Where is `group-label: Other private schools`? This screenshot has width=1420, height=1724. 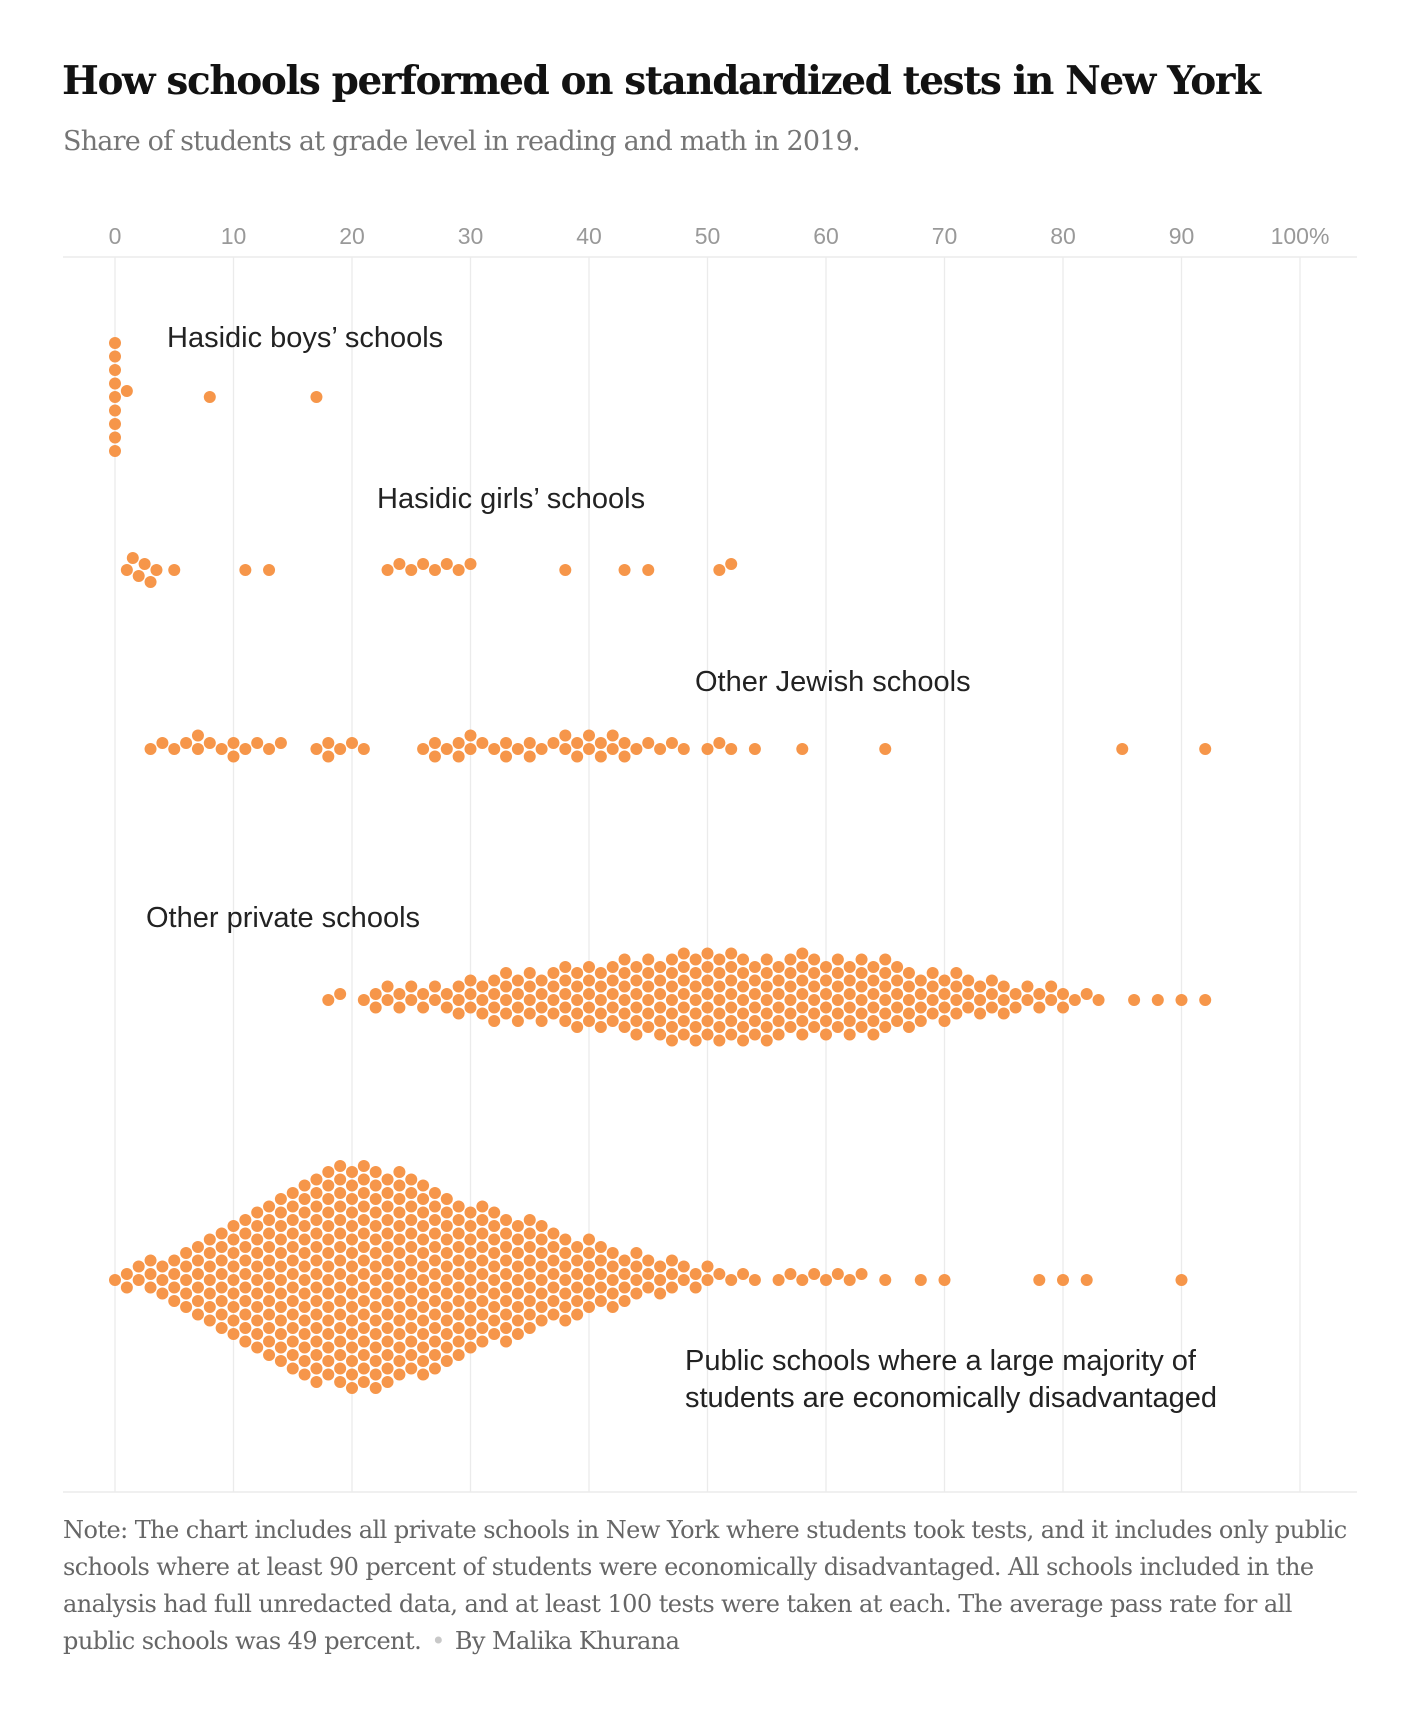
group-label: Other private schools is located at coordinates (283, 918).